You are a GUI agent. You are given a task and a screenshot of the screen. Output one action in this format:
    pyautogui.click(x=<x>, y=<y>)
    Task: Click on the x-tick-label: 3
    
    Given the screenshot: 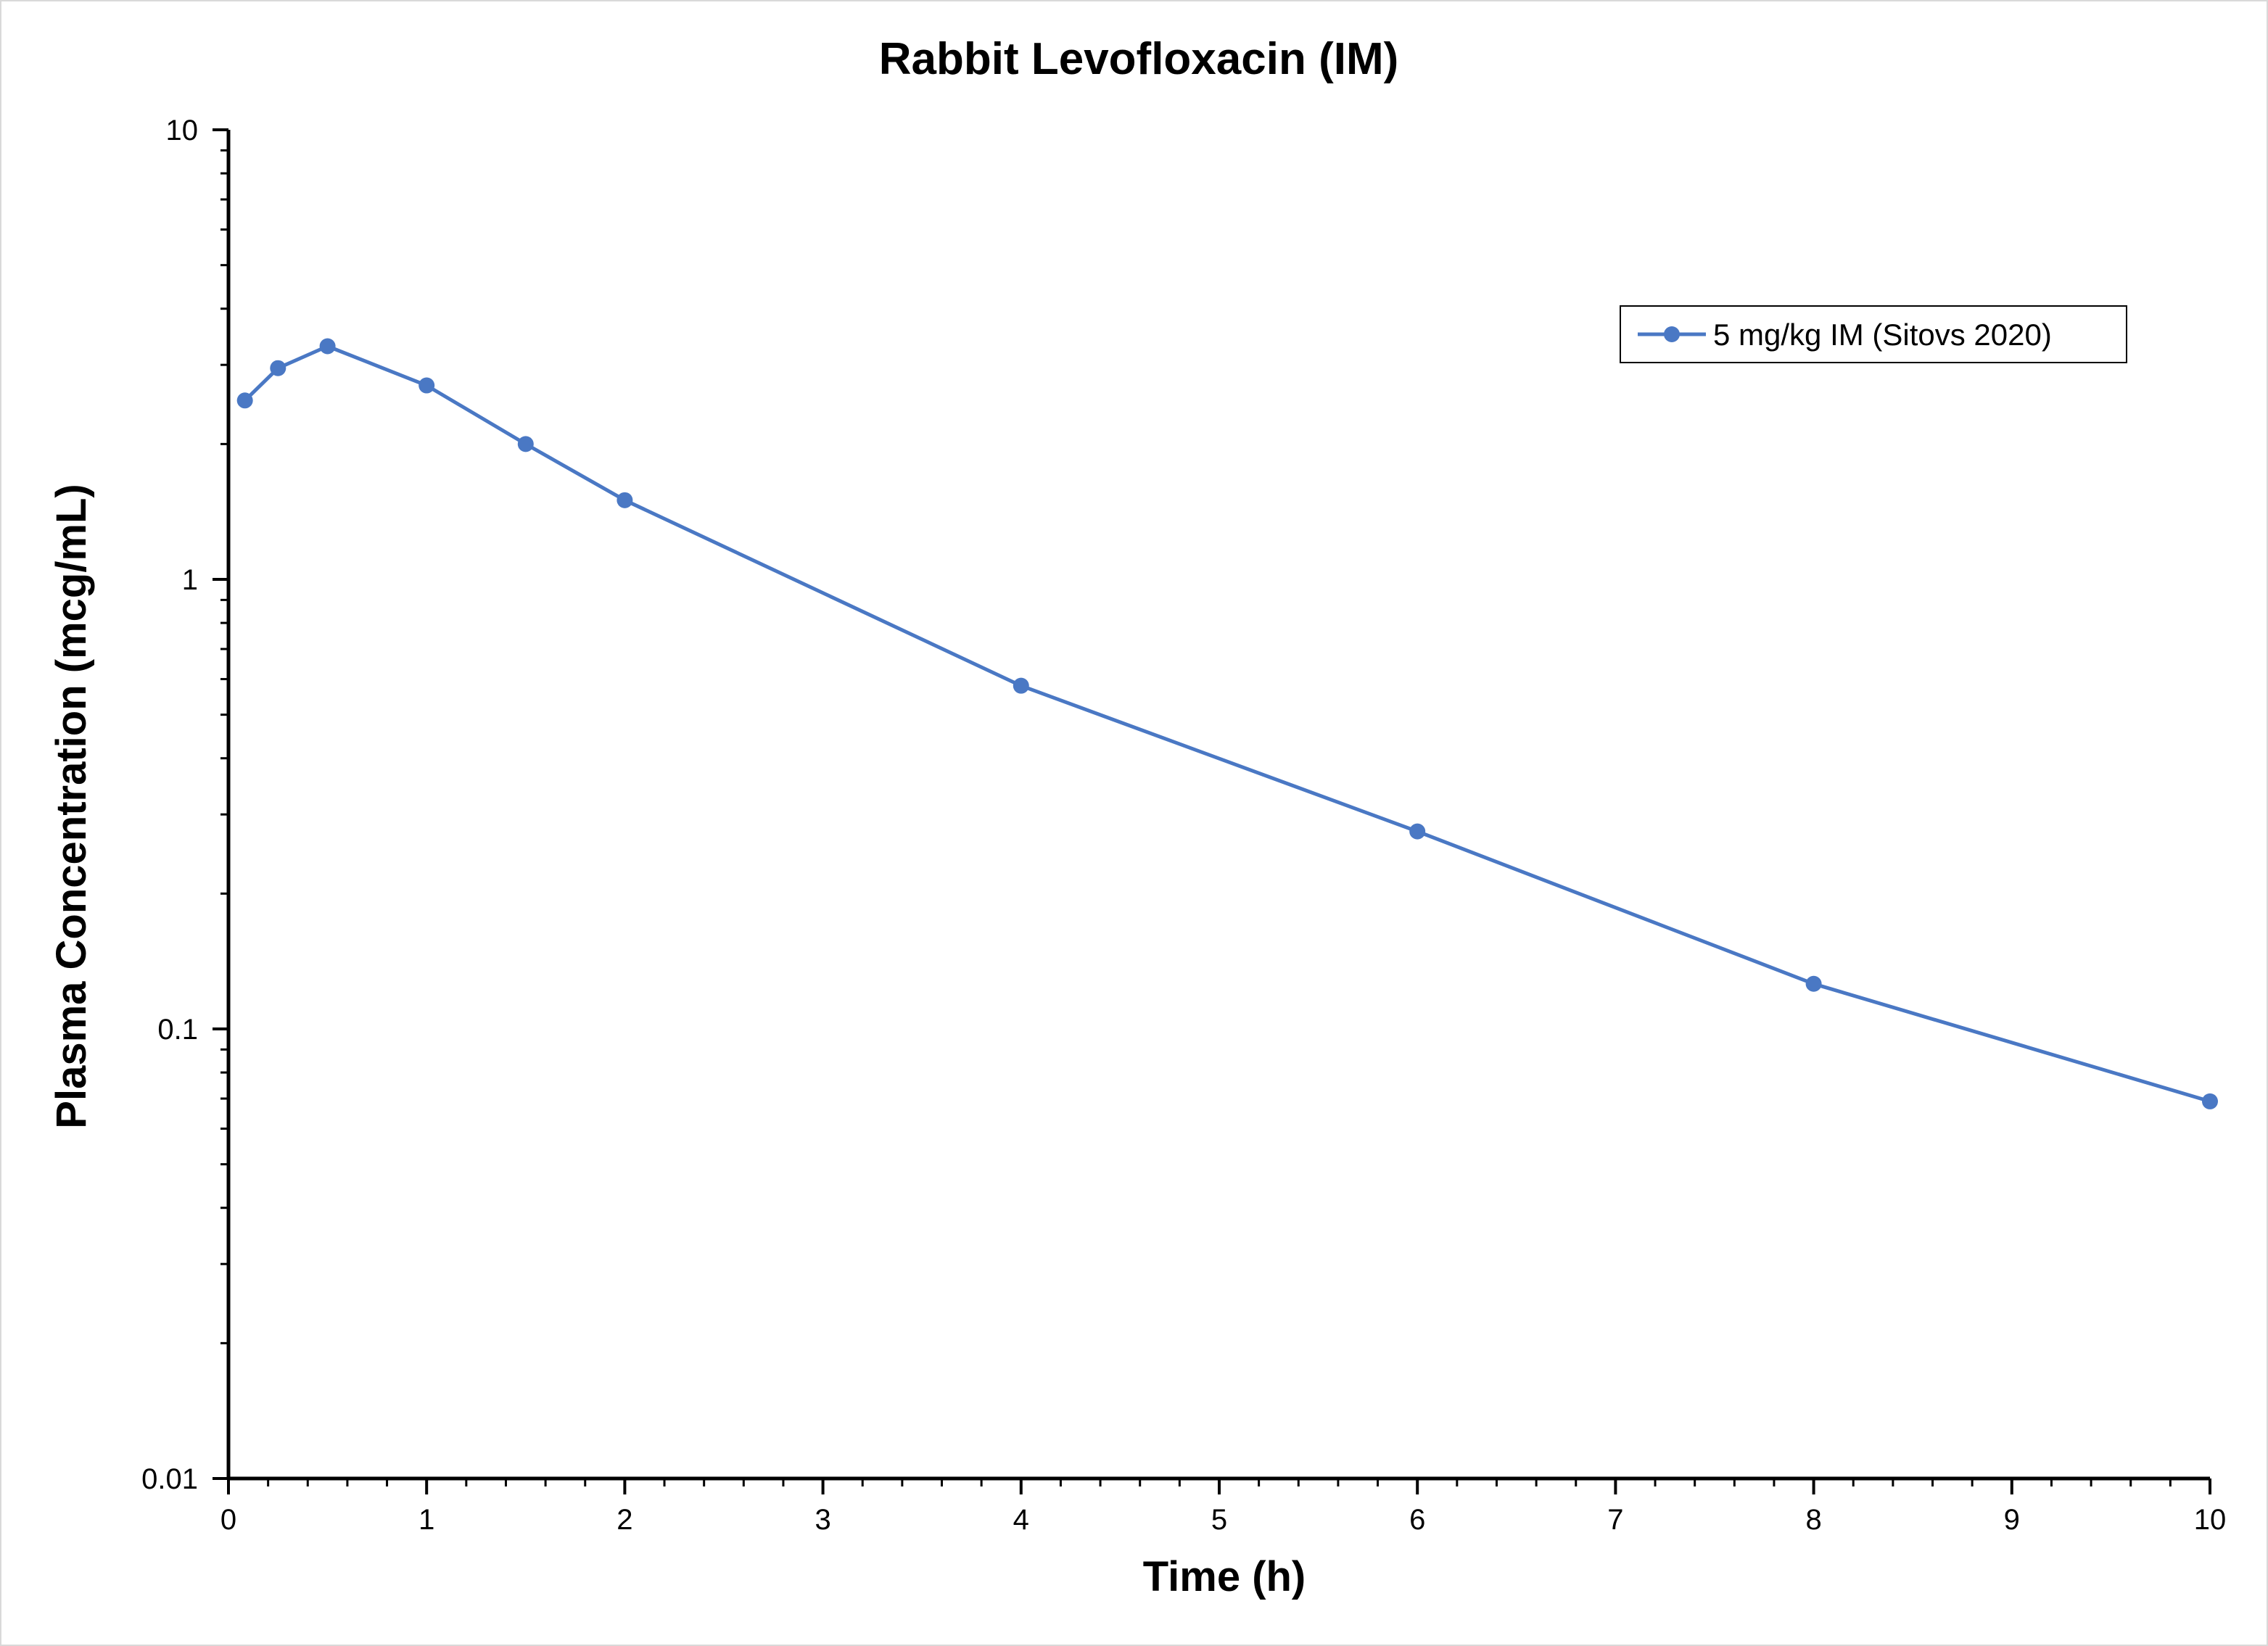 What is the action you would take?
    pyautogui.click(x=822, y=1520)
    